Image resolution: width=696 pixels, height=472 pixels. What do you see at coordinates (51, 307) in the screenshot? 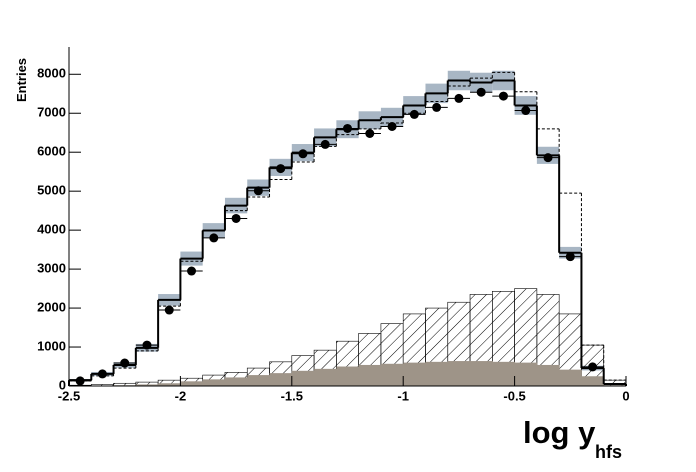
I see `y-tick-label: 2000` at bounding box center [51, 307].